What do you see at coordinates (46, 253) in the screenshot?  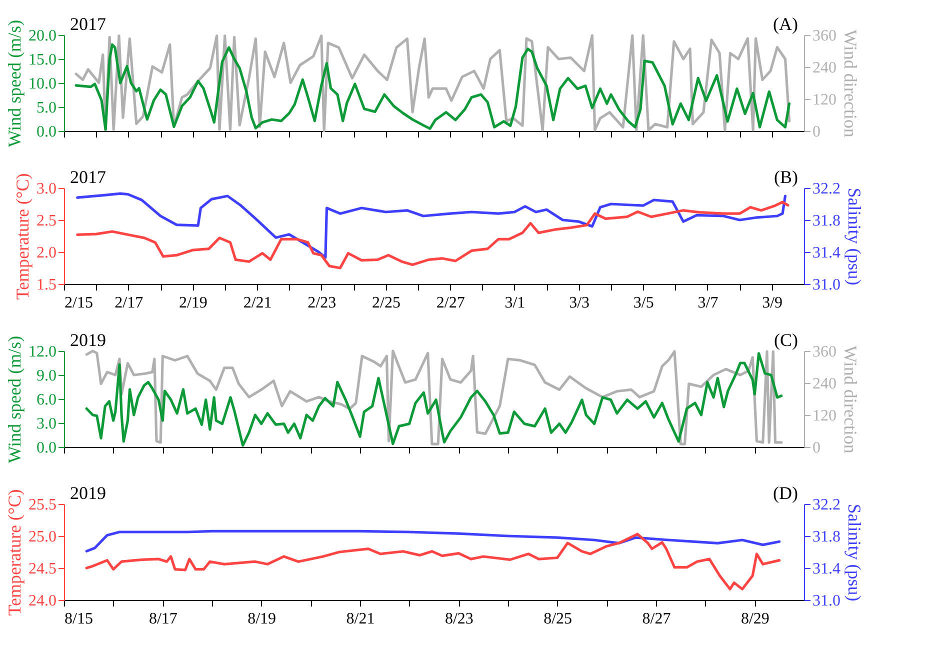 I see `y-tick-label: 2.0` at bounding box center [46, 253].